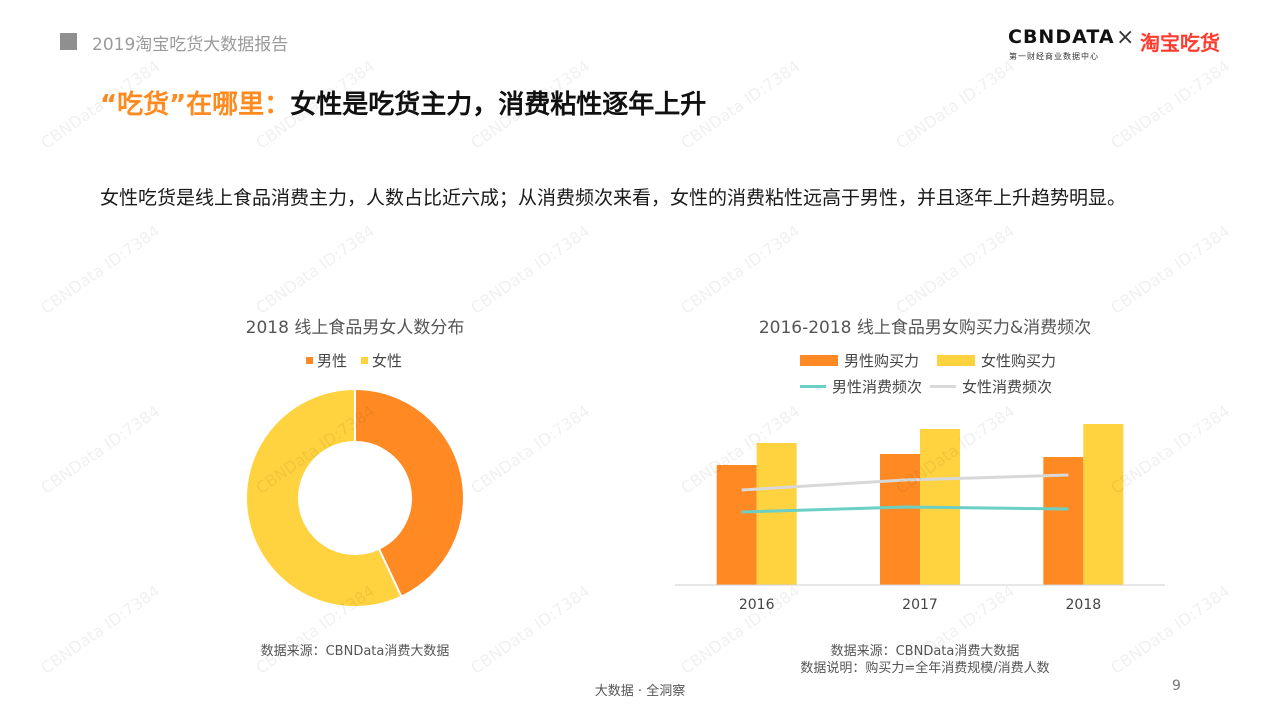  Describe the element at coordinates (1180, 43) in the screenshot. I see `logo-taobao: 淘宝吃货` at that location.